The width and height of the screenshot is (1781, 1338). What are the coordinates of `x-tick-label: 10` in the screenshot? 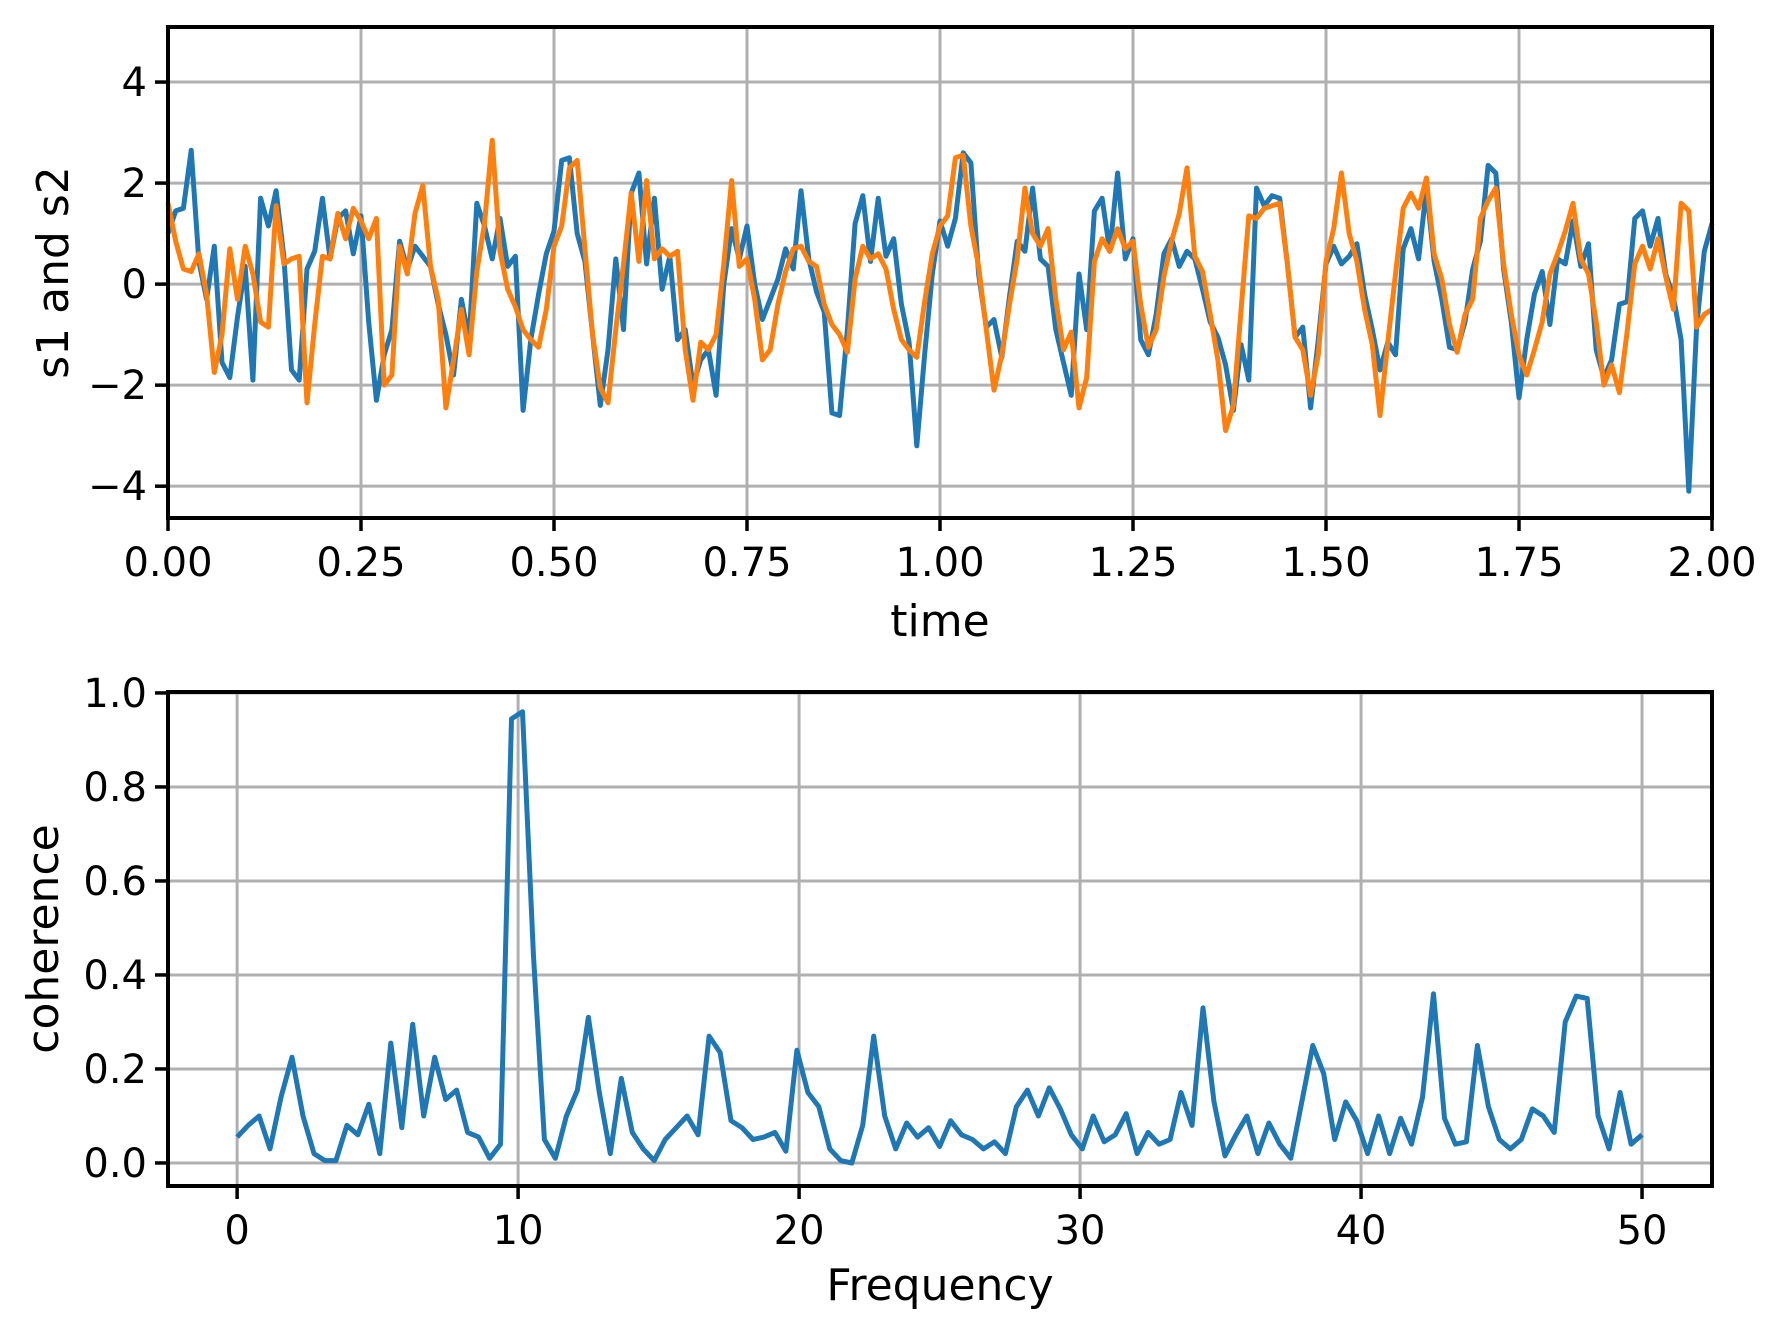 It's located at (518, 1231).